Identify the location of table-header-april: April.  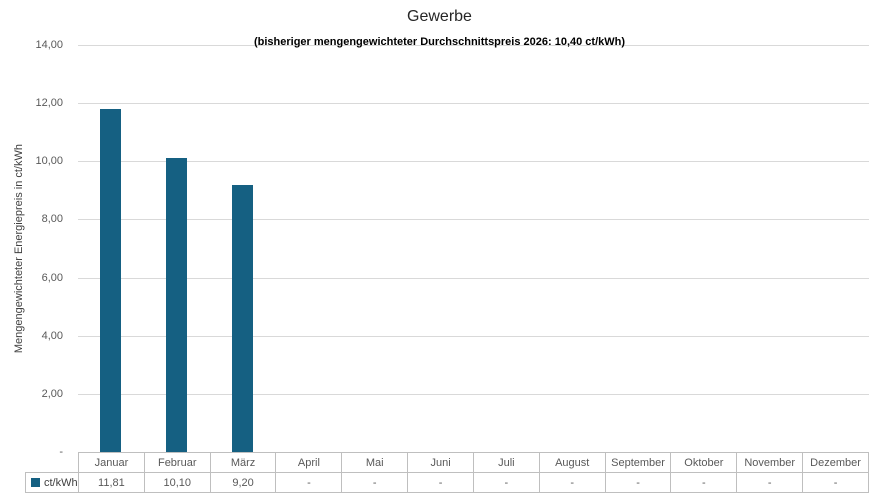
(309, 462).